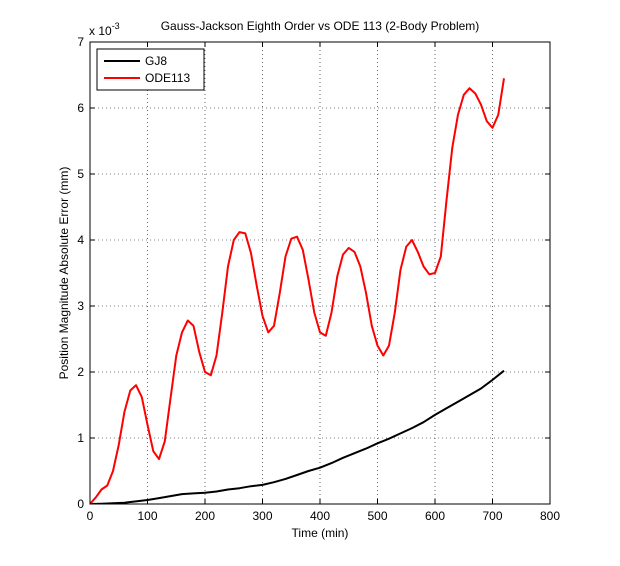  Describe the element at coordinates (116, 26) in the screenshot. I see `y-exponent-power: -3` at that location.